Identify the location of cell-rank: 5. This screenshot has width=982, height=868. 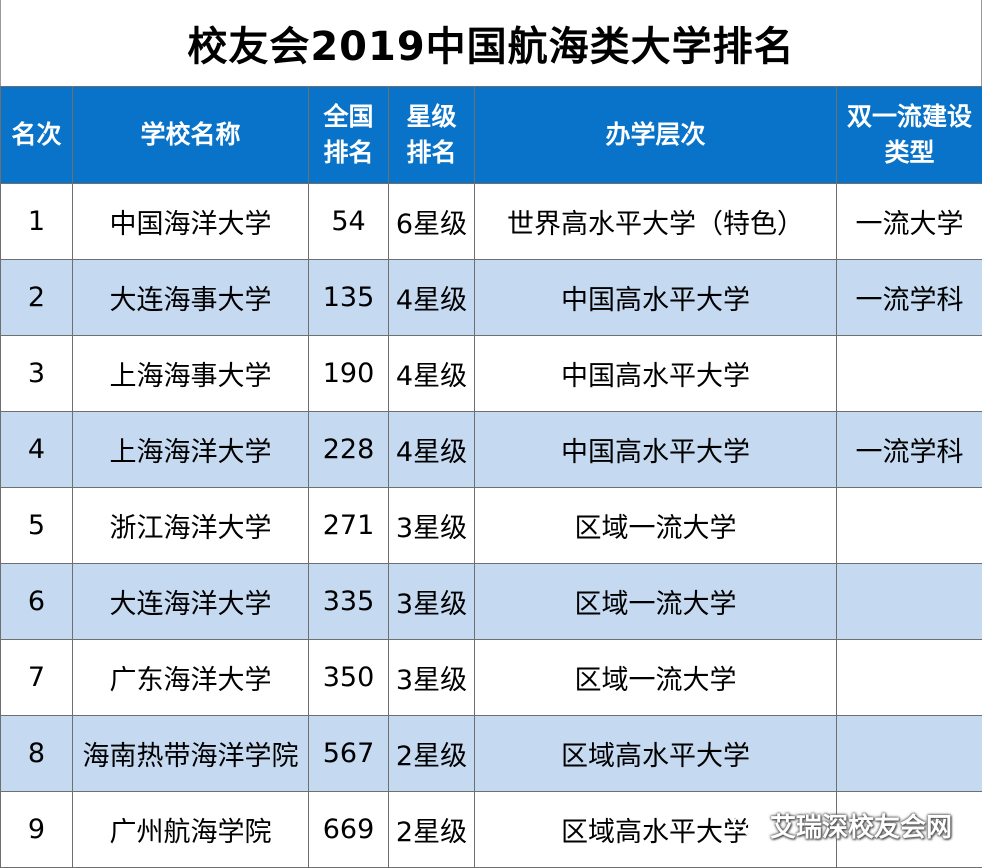
(36, 525).